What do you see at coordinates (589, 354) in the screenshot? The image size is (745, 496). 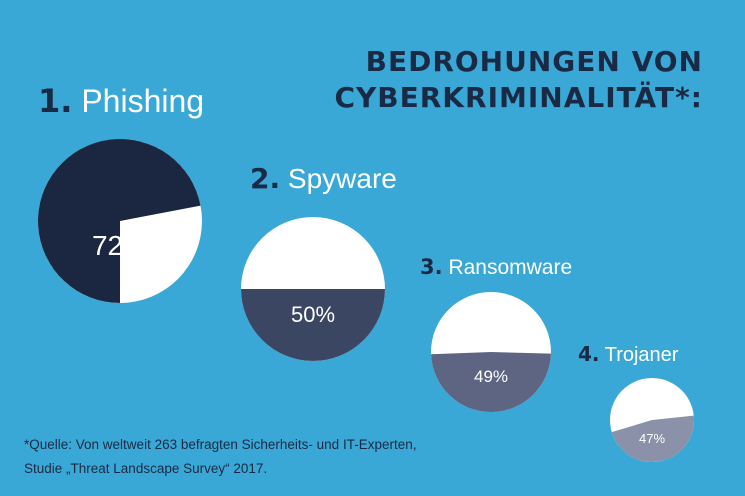 I see `rank-trojaner: 4.` at bounding box center [589, 354].